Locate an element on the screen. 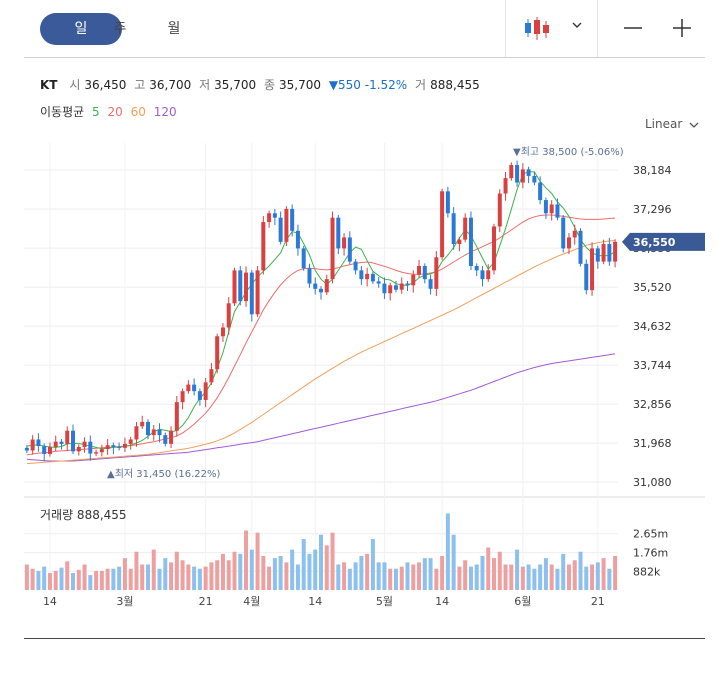 The image size is (719, 686). x-tick-label: 21 is located at coordinates (206, 601).